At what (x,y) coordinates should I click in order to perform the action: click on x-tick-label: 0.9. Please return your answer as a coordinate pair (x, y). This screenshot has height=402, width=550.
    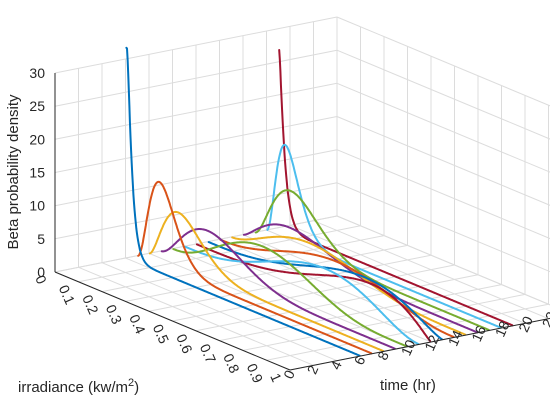
    Looking at the image, I should click on (255, 373).